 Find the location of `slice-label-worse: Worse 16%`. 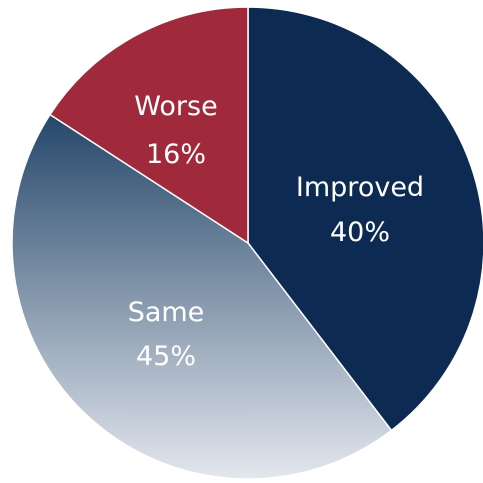

slice-label-worse: Worse 16% is located at coordinates (175, 130).